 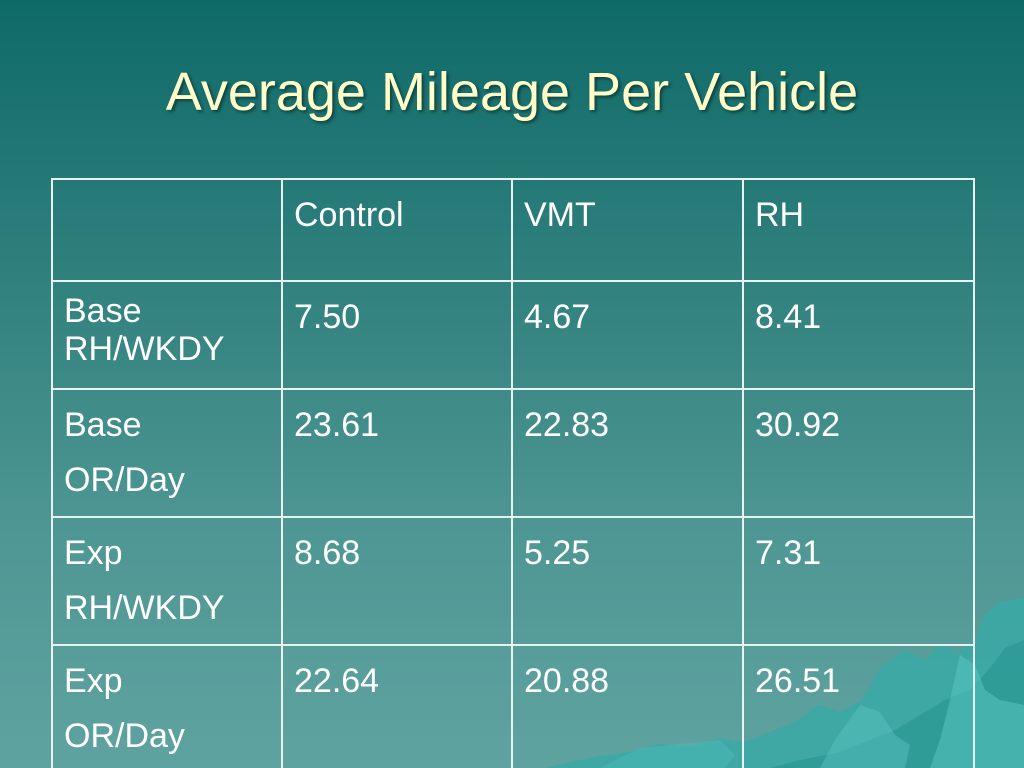 What do you see at coordinates (167, 230) in the screenshot?
I see `header-cell-empty` at bounding box center [167, 230].